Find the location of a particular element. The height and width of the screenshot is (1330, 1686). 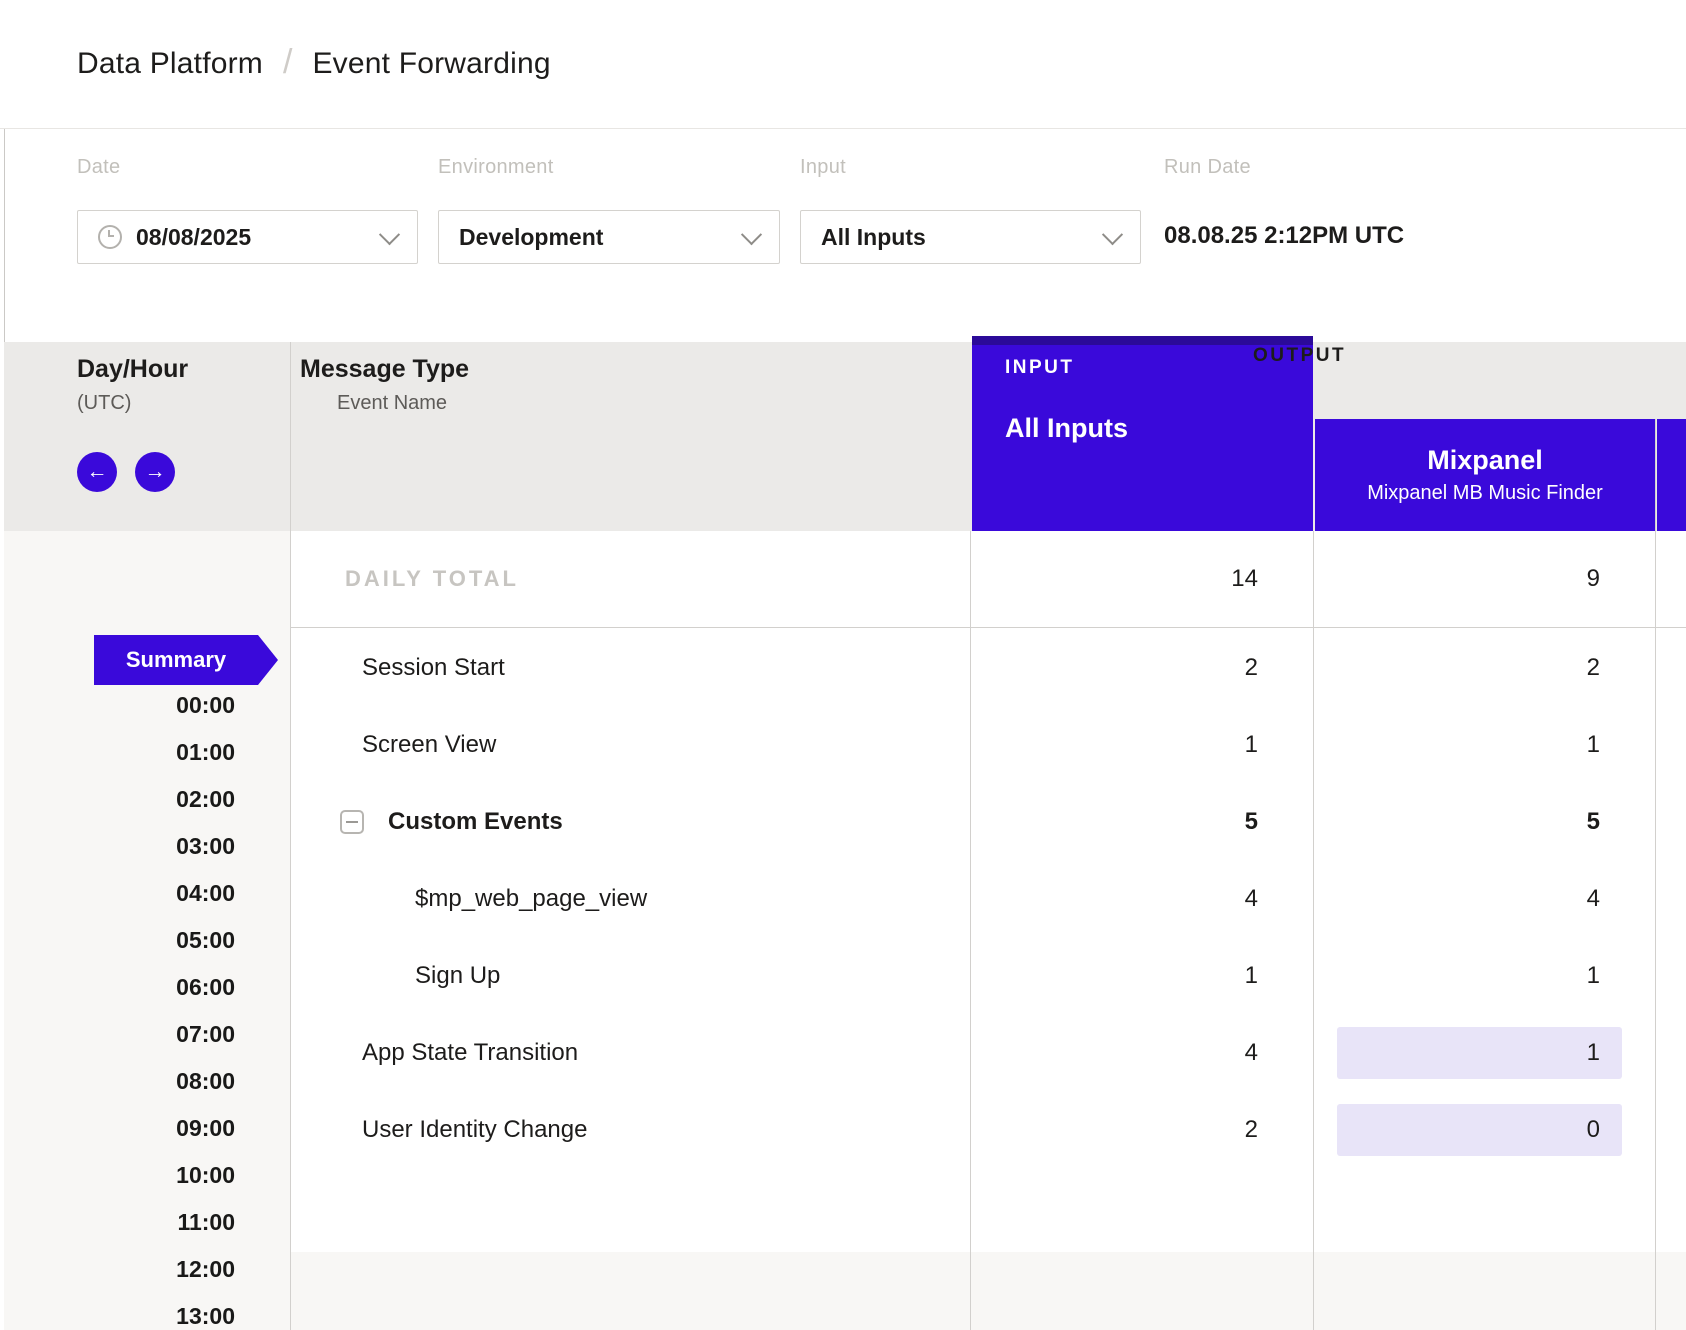

hour-row-label: 10:00 is located at coordinates (205, 1175).